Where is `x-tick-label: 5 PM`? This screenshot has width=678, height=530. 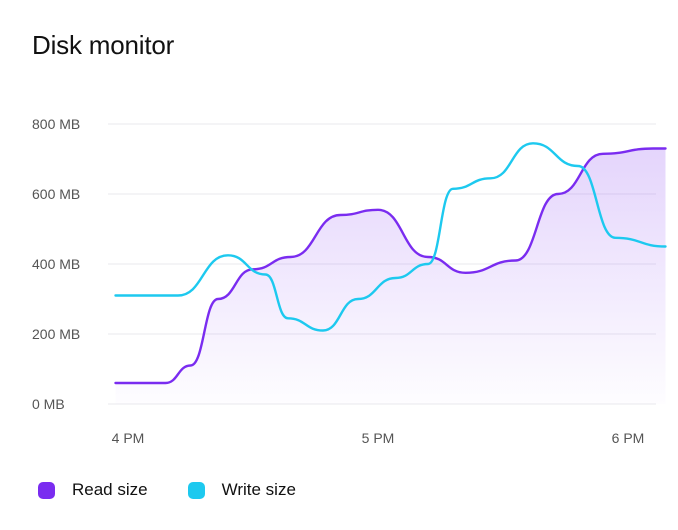 x-tick-label: 5 PM is located at coordinates (378, 438).